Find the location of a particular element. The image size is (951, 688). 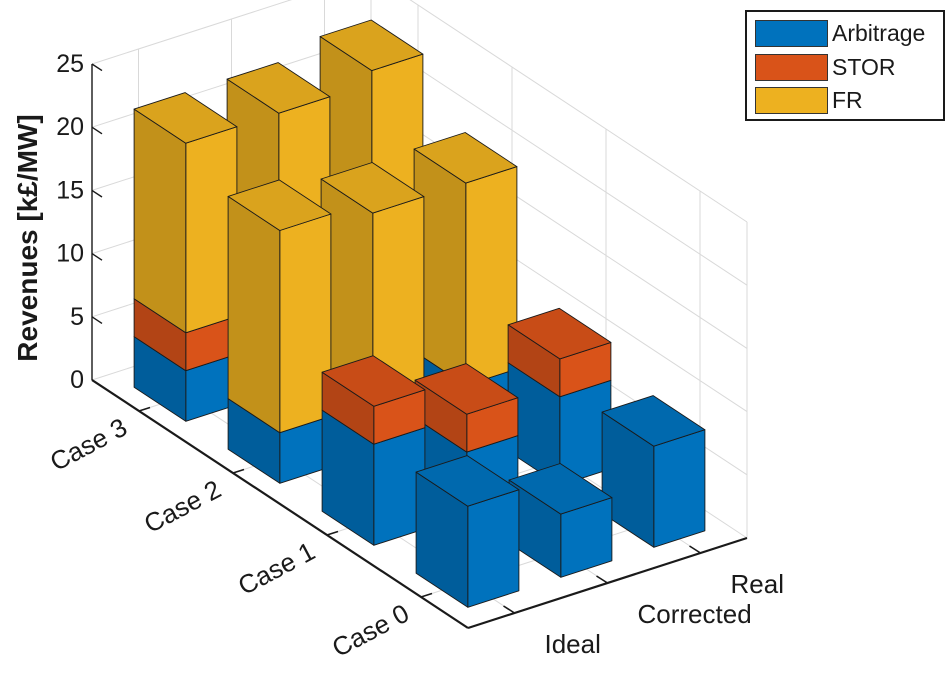

case-tick-label: Case 3 is located at coordinates (88, 444).